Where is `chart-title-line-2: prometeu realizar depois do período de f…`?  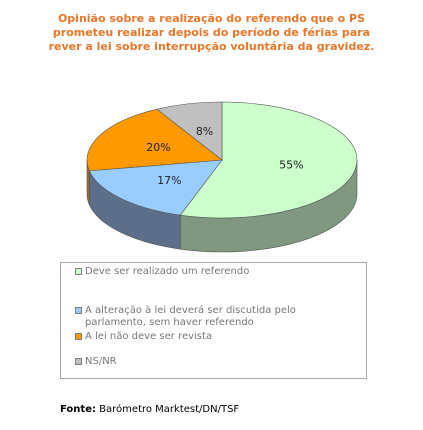
chart-title-line-2: prometeu realizar depois do período de f… is located at coordinates (211, 32).